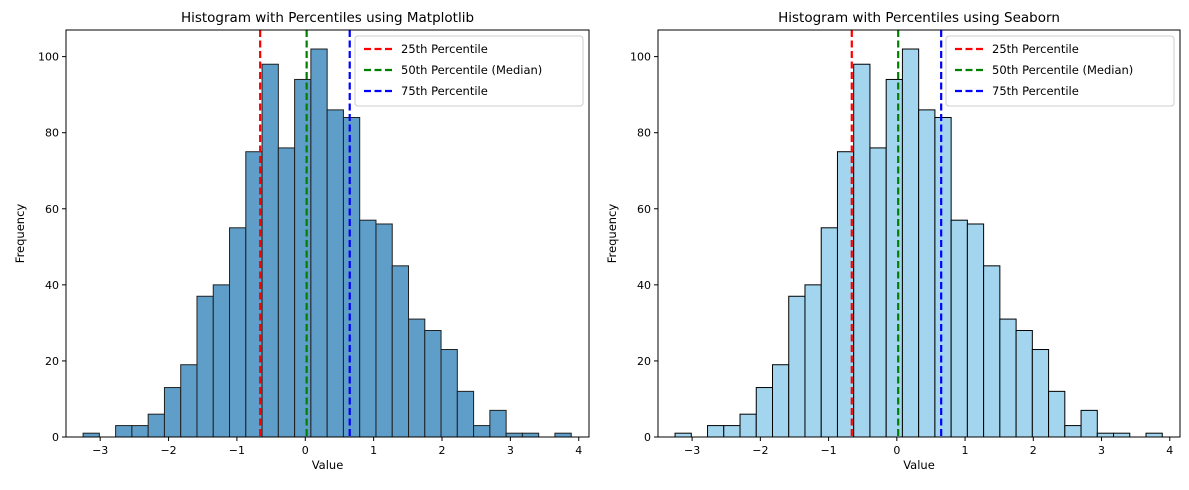  Describe the element at coordinates (510, 450) in the screenshot. I see `x-tick-label: 3` at that location.